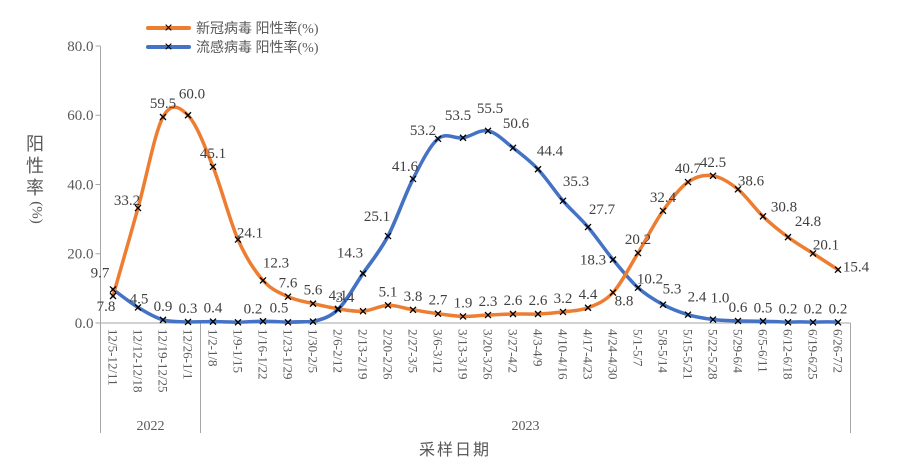 This screenshot has width=900, height=469. What do you see at coordinates (788, 354) in the screenshot?
I see `x-tick-label: 6/12-6/18` at bounding box center [788, 354].